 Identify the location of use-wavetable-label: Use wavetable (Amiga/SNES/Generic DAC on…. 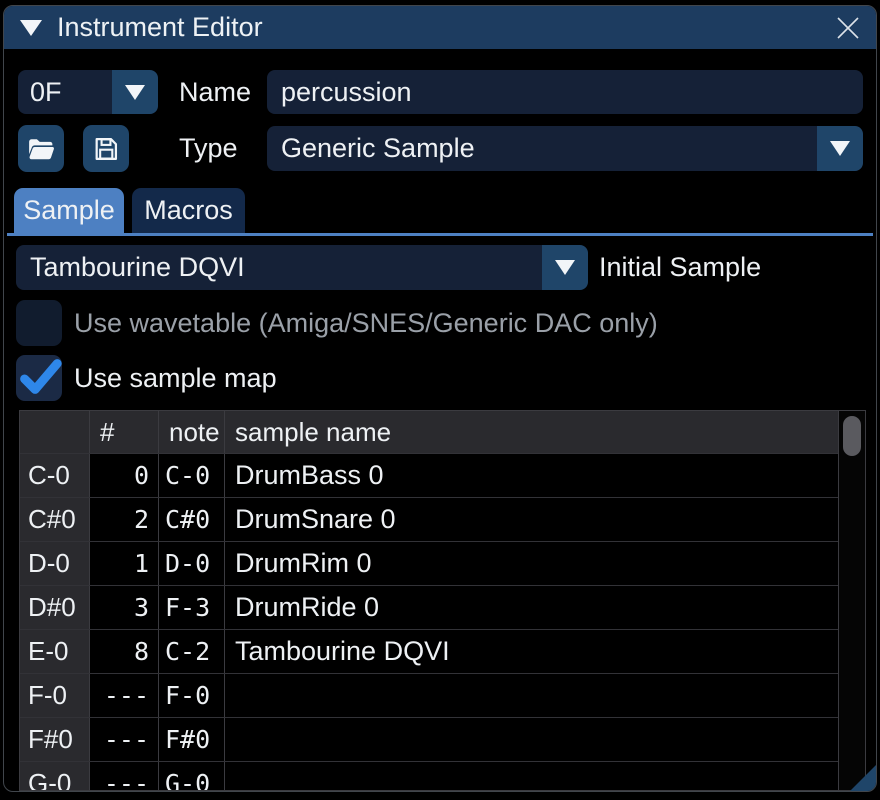
(366, 322).